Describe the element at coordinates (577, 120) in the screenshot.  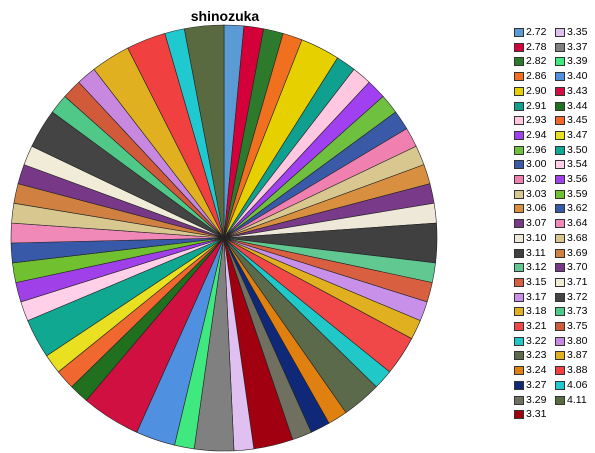
I see `legend-label: 3.45` at that location.